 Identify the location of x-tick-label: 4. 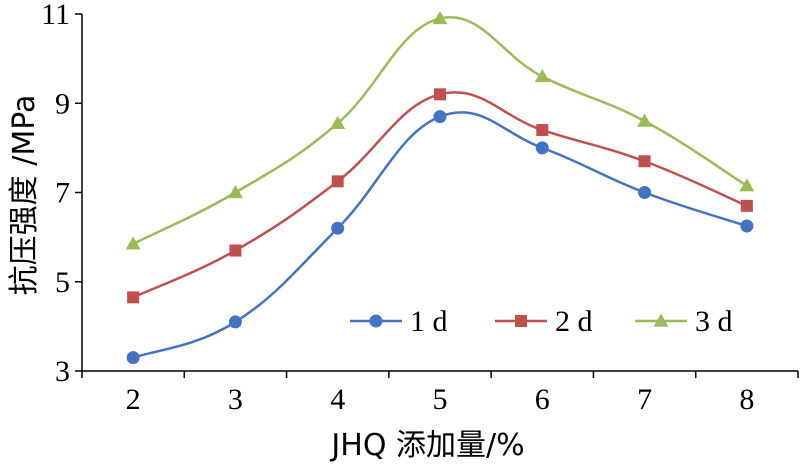
(337, 399).